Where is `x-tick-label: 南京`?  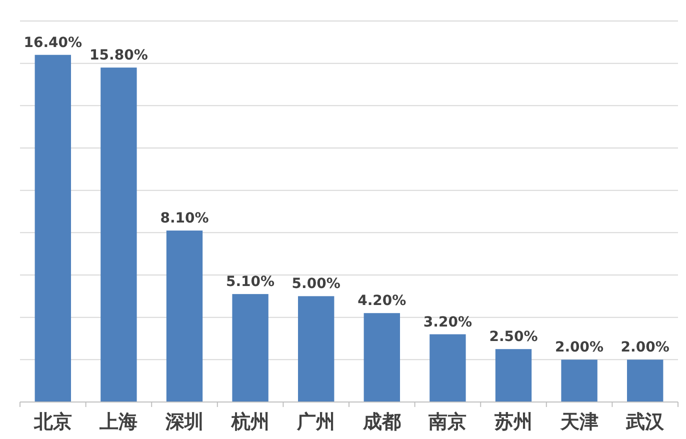
x-tick-label: 南京 is located at coordinates (447, 422).